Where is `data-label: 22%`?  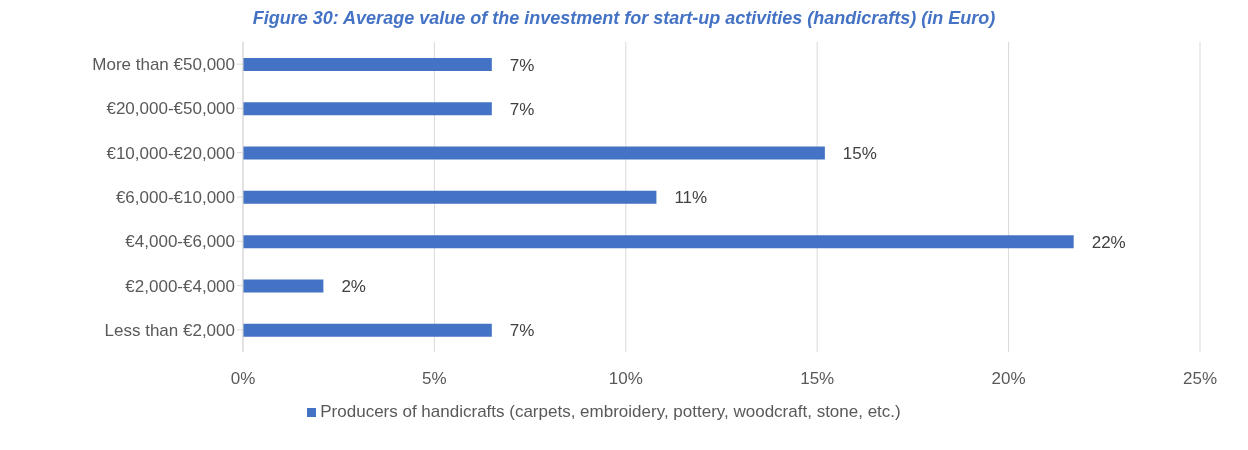
data-label: 22% is located at coordinates (1108, 242).